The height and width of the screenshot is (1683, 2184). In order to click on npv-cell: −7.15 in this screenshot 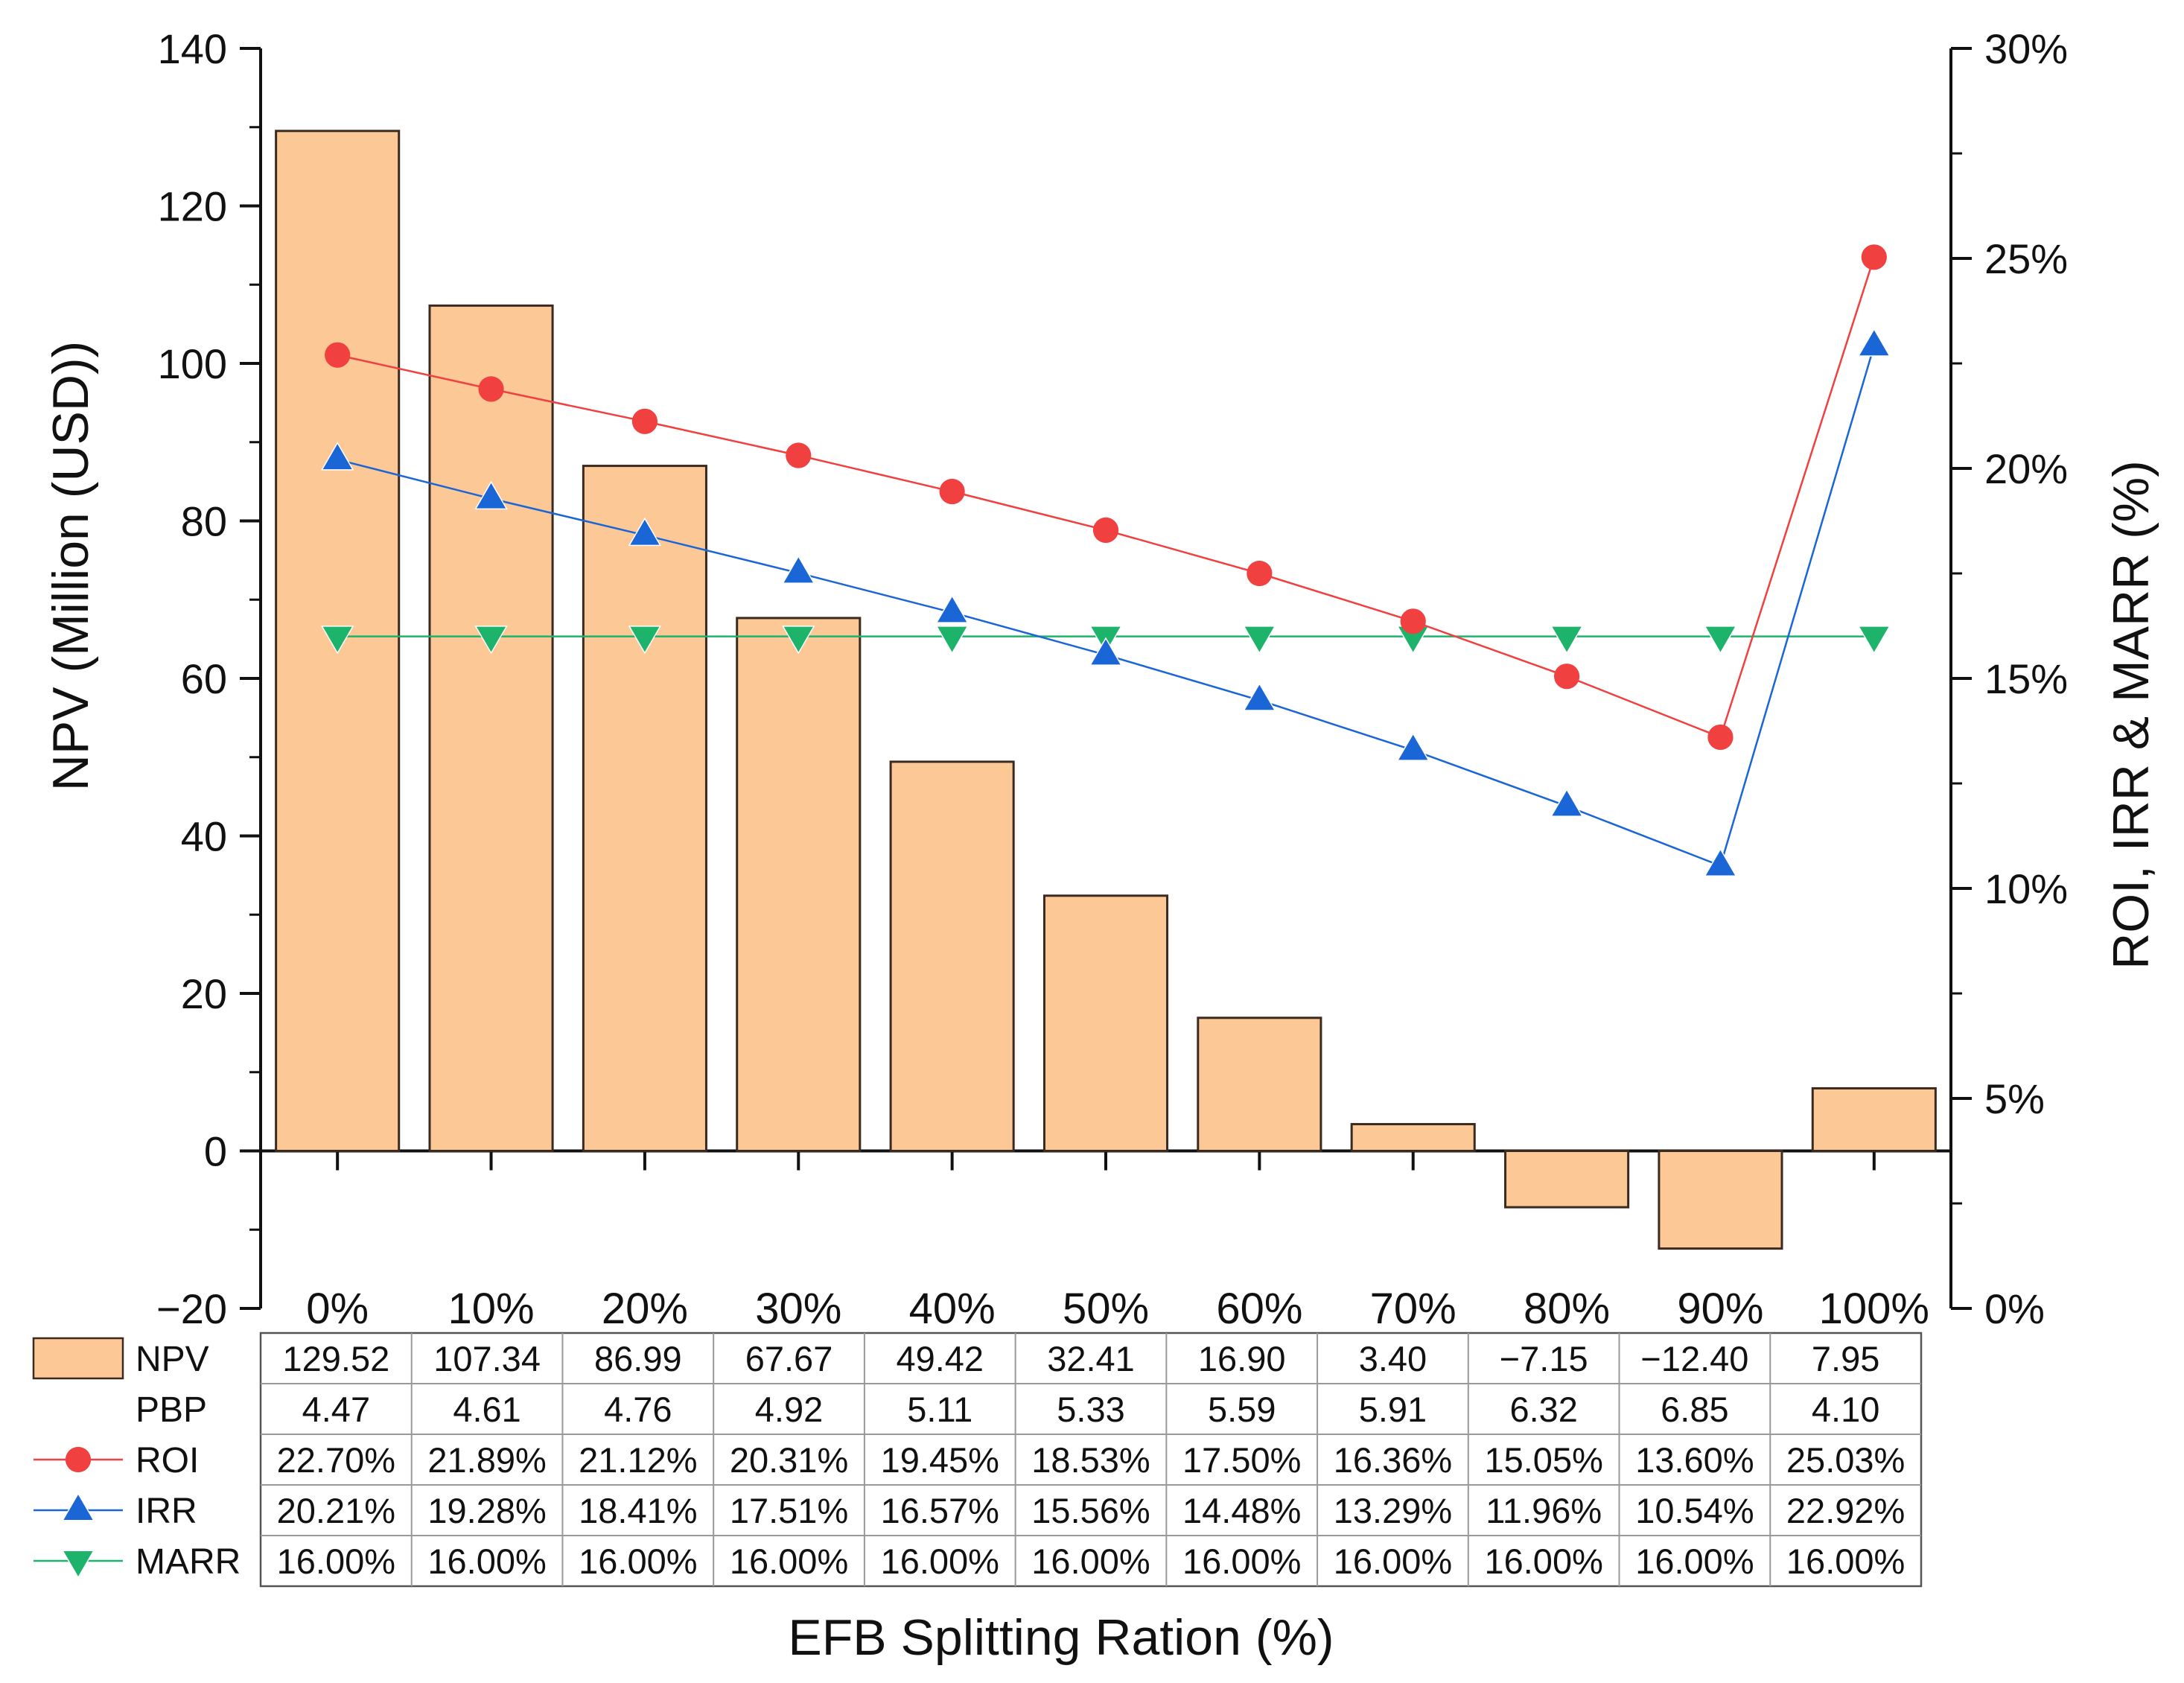, I will do `click(1544, 1358)`.